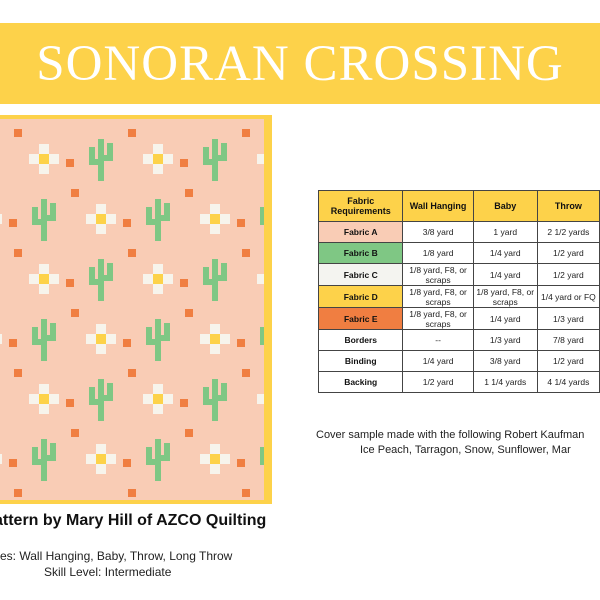 The width and height of the screenshot is (600, 600). What do you see at coordinates (133, 520) in the screenshot?
I see `pattern-credit: attern by Mary Hill of AZCO Quilting` at bounding box center [133, 520].